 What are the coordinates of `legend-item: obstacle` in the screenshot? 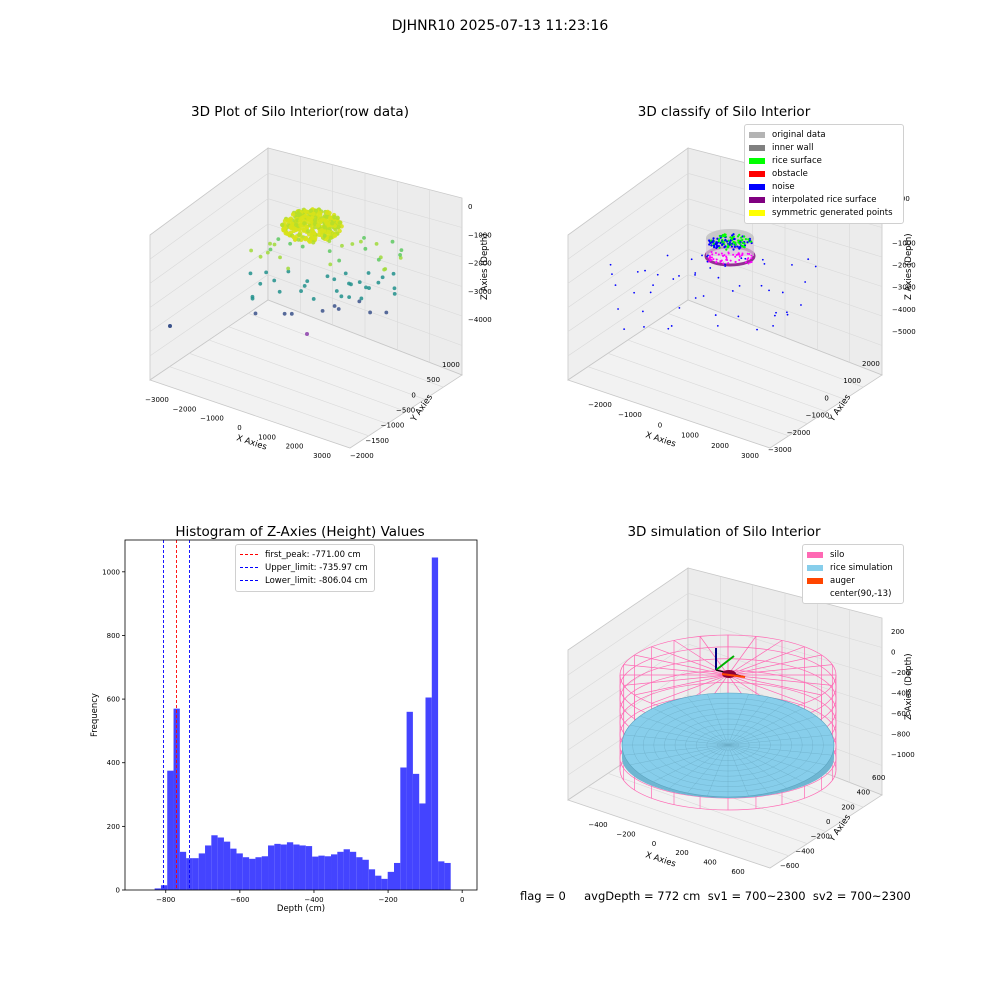 It's located at (824, 173).